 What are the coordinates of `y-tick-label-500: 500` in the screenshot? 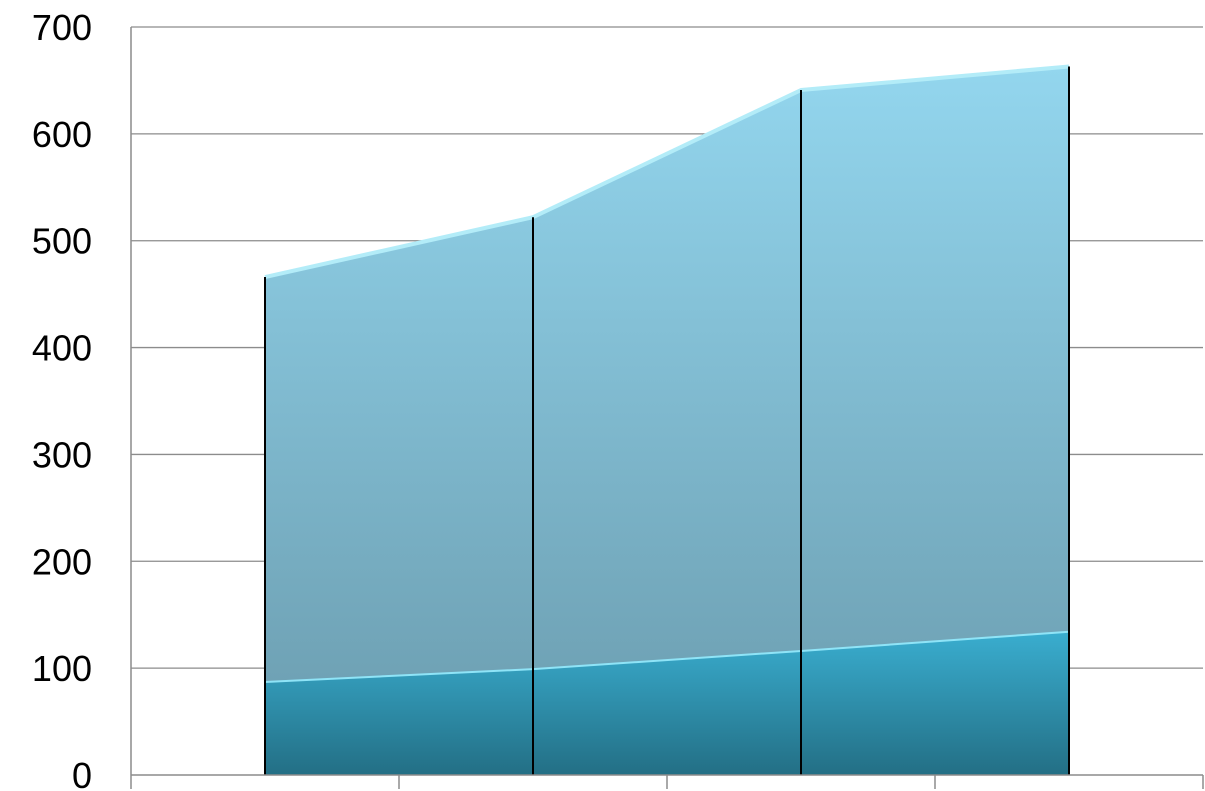 It's located at (62, 241).